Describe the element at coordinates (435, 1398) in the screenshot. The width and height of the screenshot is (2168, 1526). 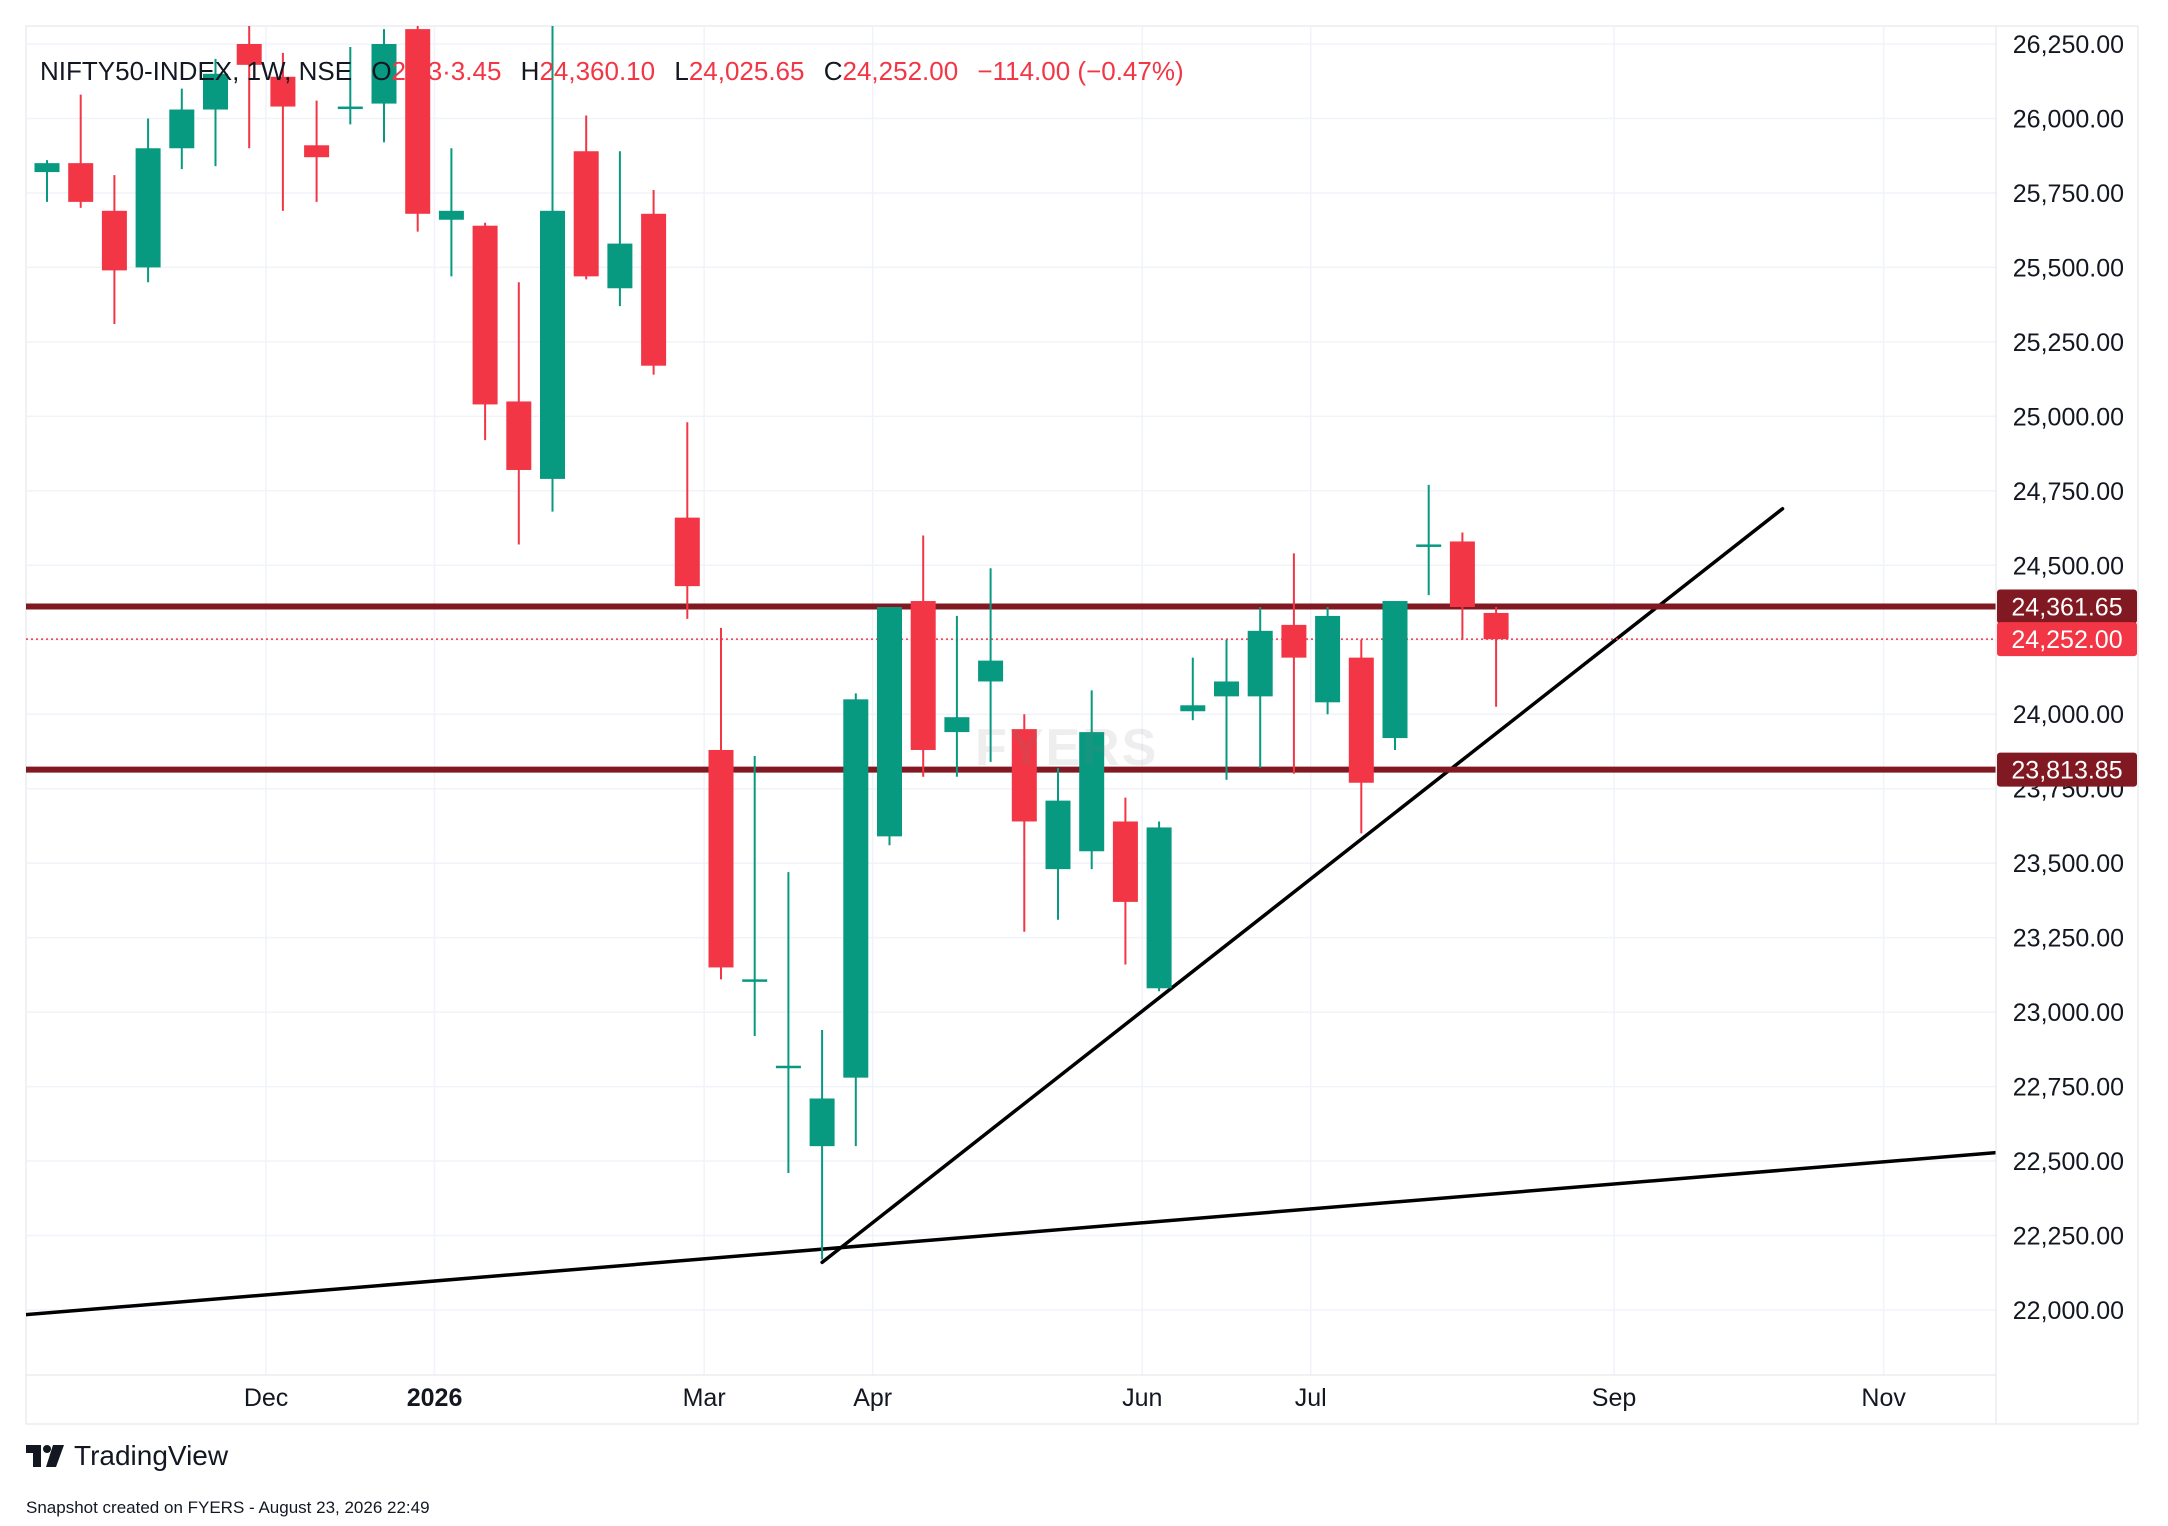
I see `x-tick-label: 2026` at that location.